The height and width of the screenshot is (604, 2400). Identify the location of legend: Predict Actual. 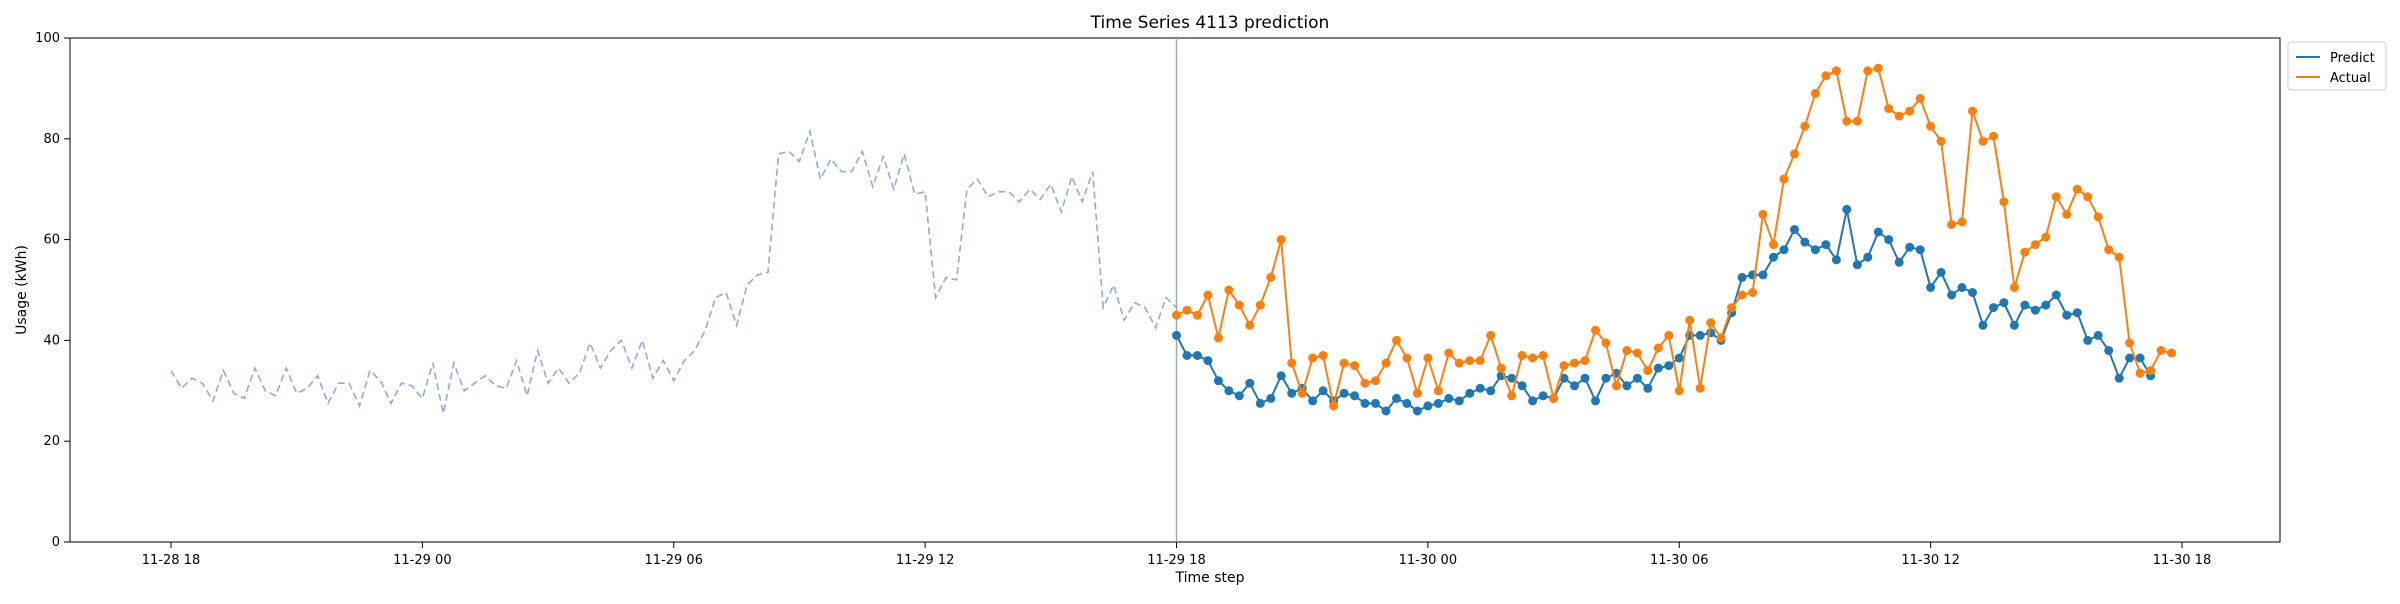
(2337, 66).